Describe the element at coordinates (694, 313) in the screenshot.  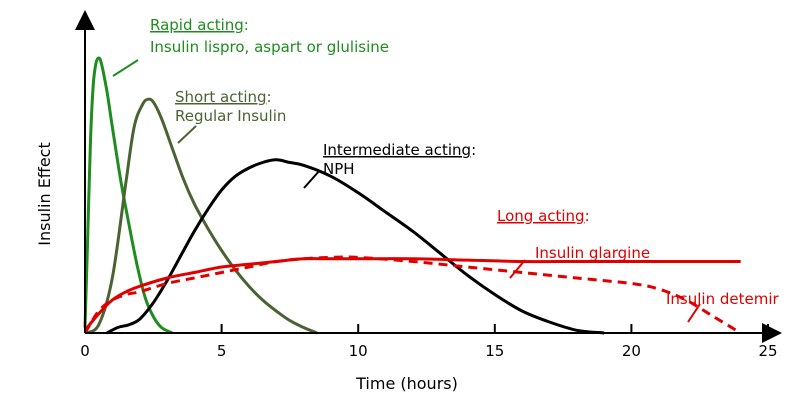
I see `detemir-leader-line` at that location.